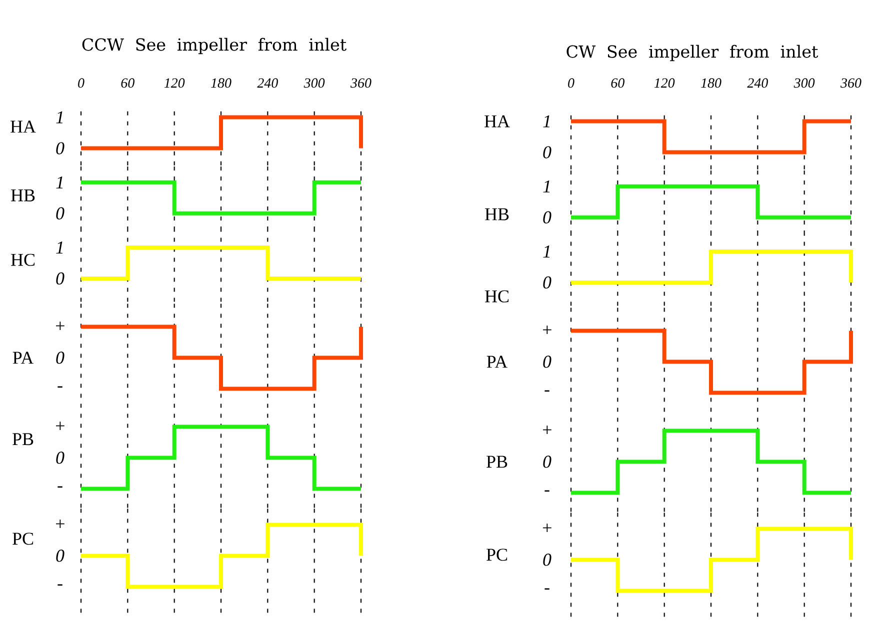 The height and width of the screenshot is (639, 875). What do you see at coordinates (692, 53) in the screenshot?
I see `chart-title: CW See impeller from inlet` at bounding box center [692, 53].